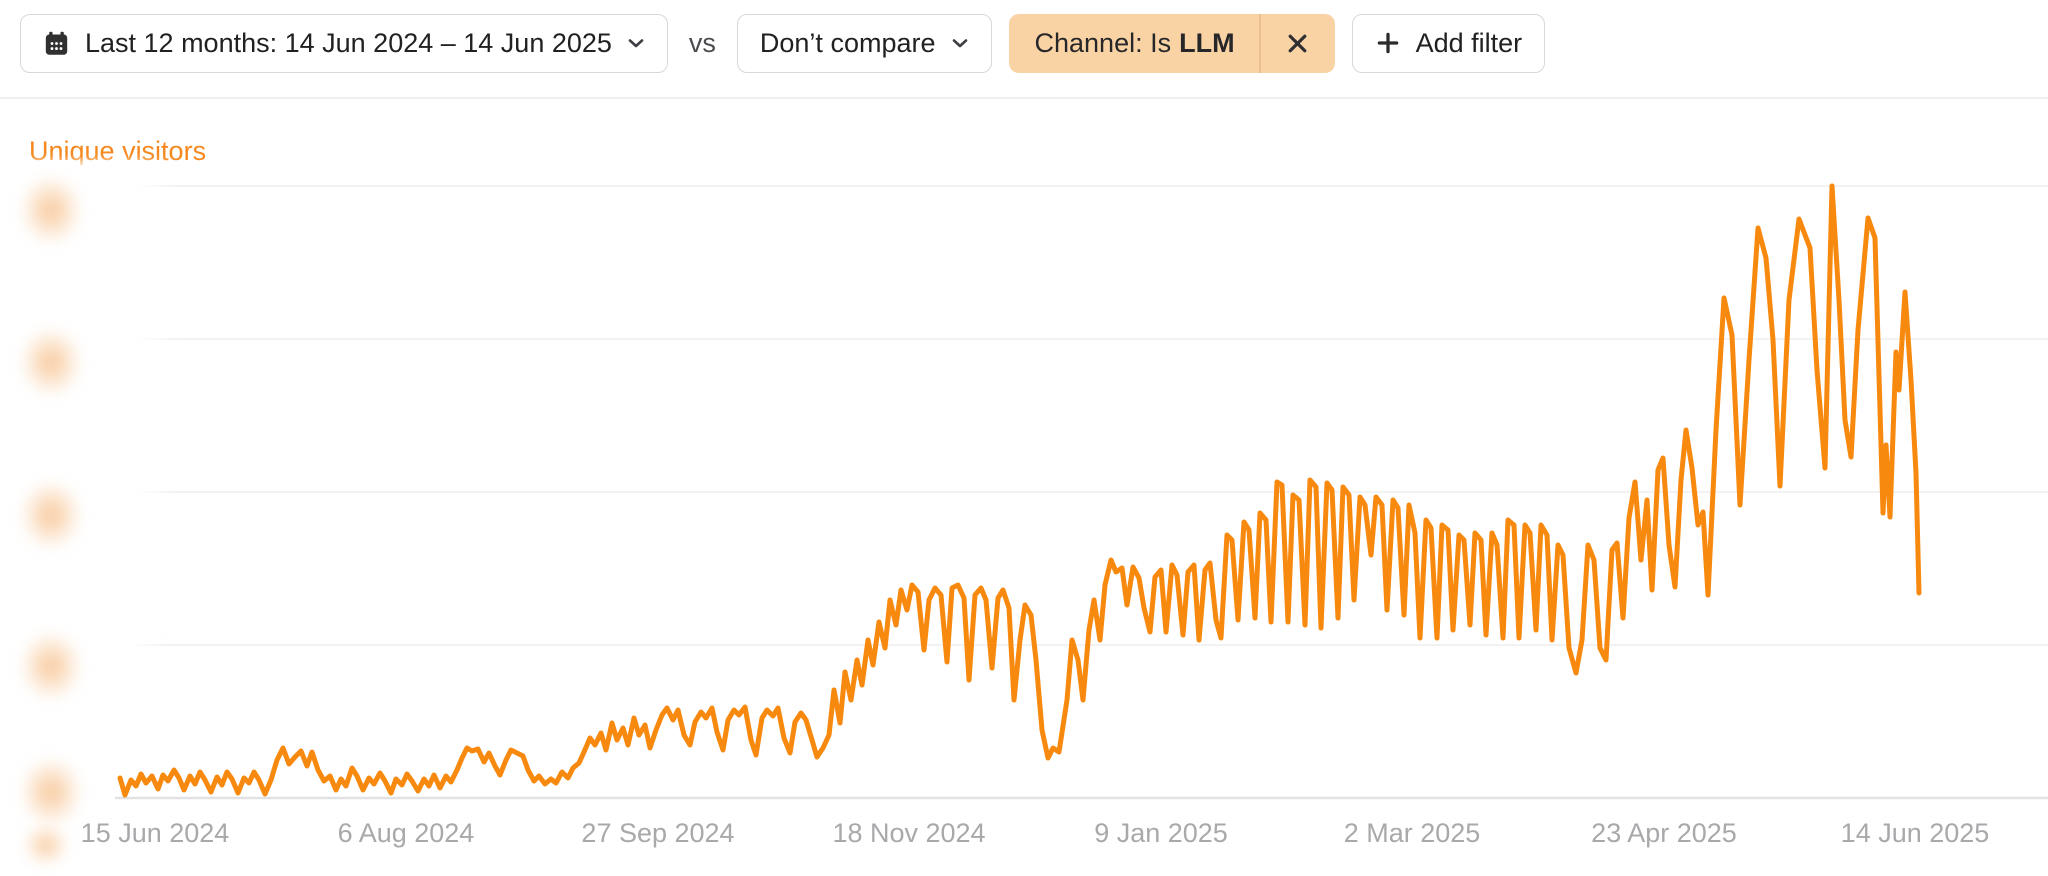 The image size is (2048, 876). I want to click on x-axis-tick-label: 18 Nov 2024, so click(909, 833).